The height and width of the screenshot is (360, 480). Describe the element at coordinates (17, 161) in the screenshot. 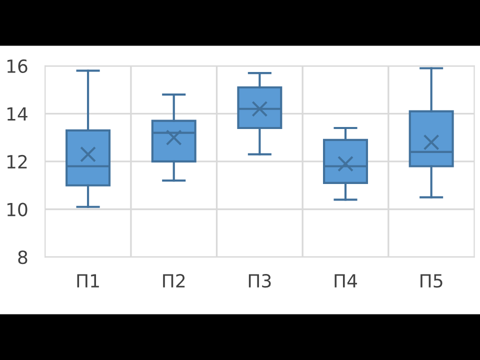

I see `y-tick-label: 12` at that location.